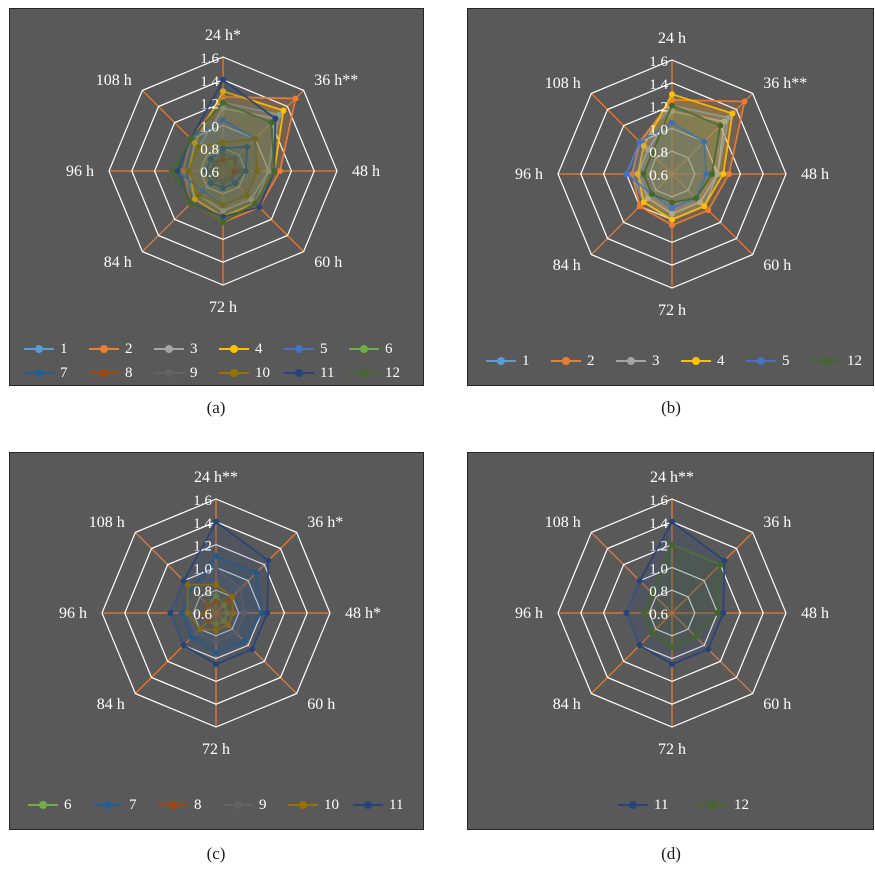 The height and width of the screenshot is (874, 875). I want to click on tick-label: 1.0, so click(209, 127).